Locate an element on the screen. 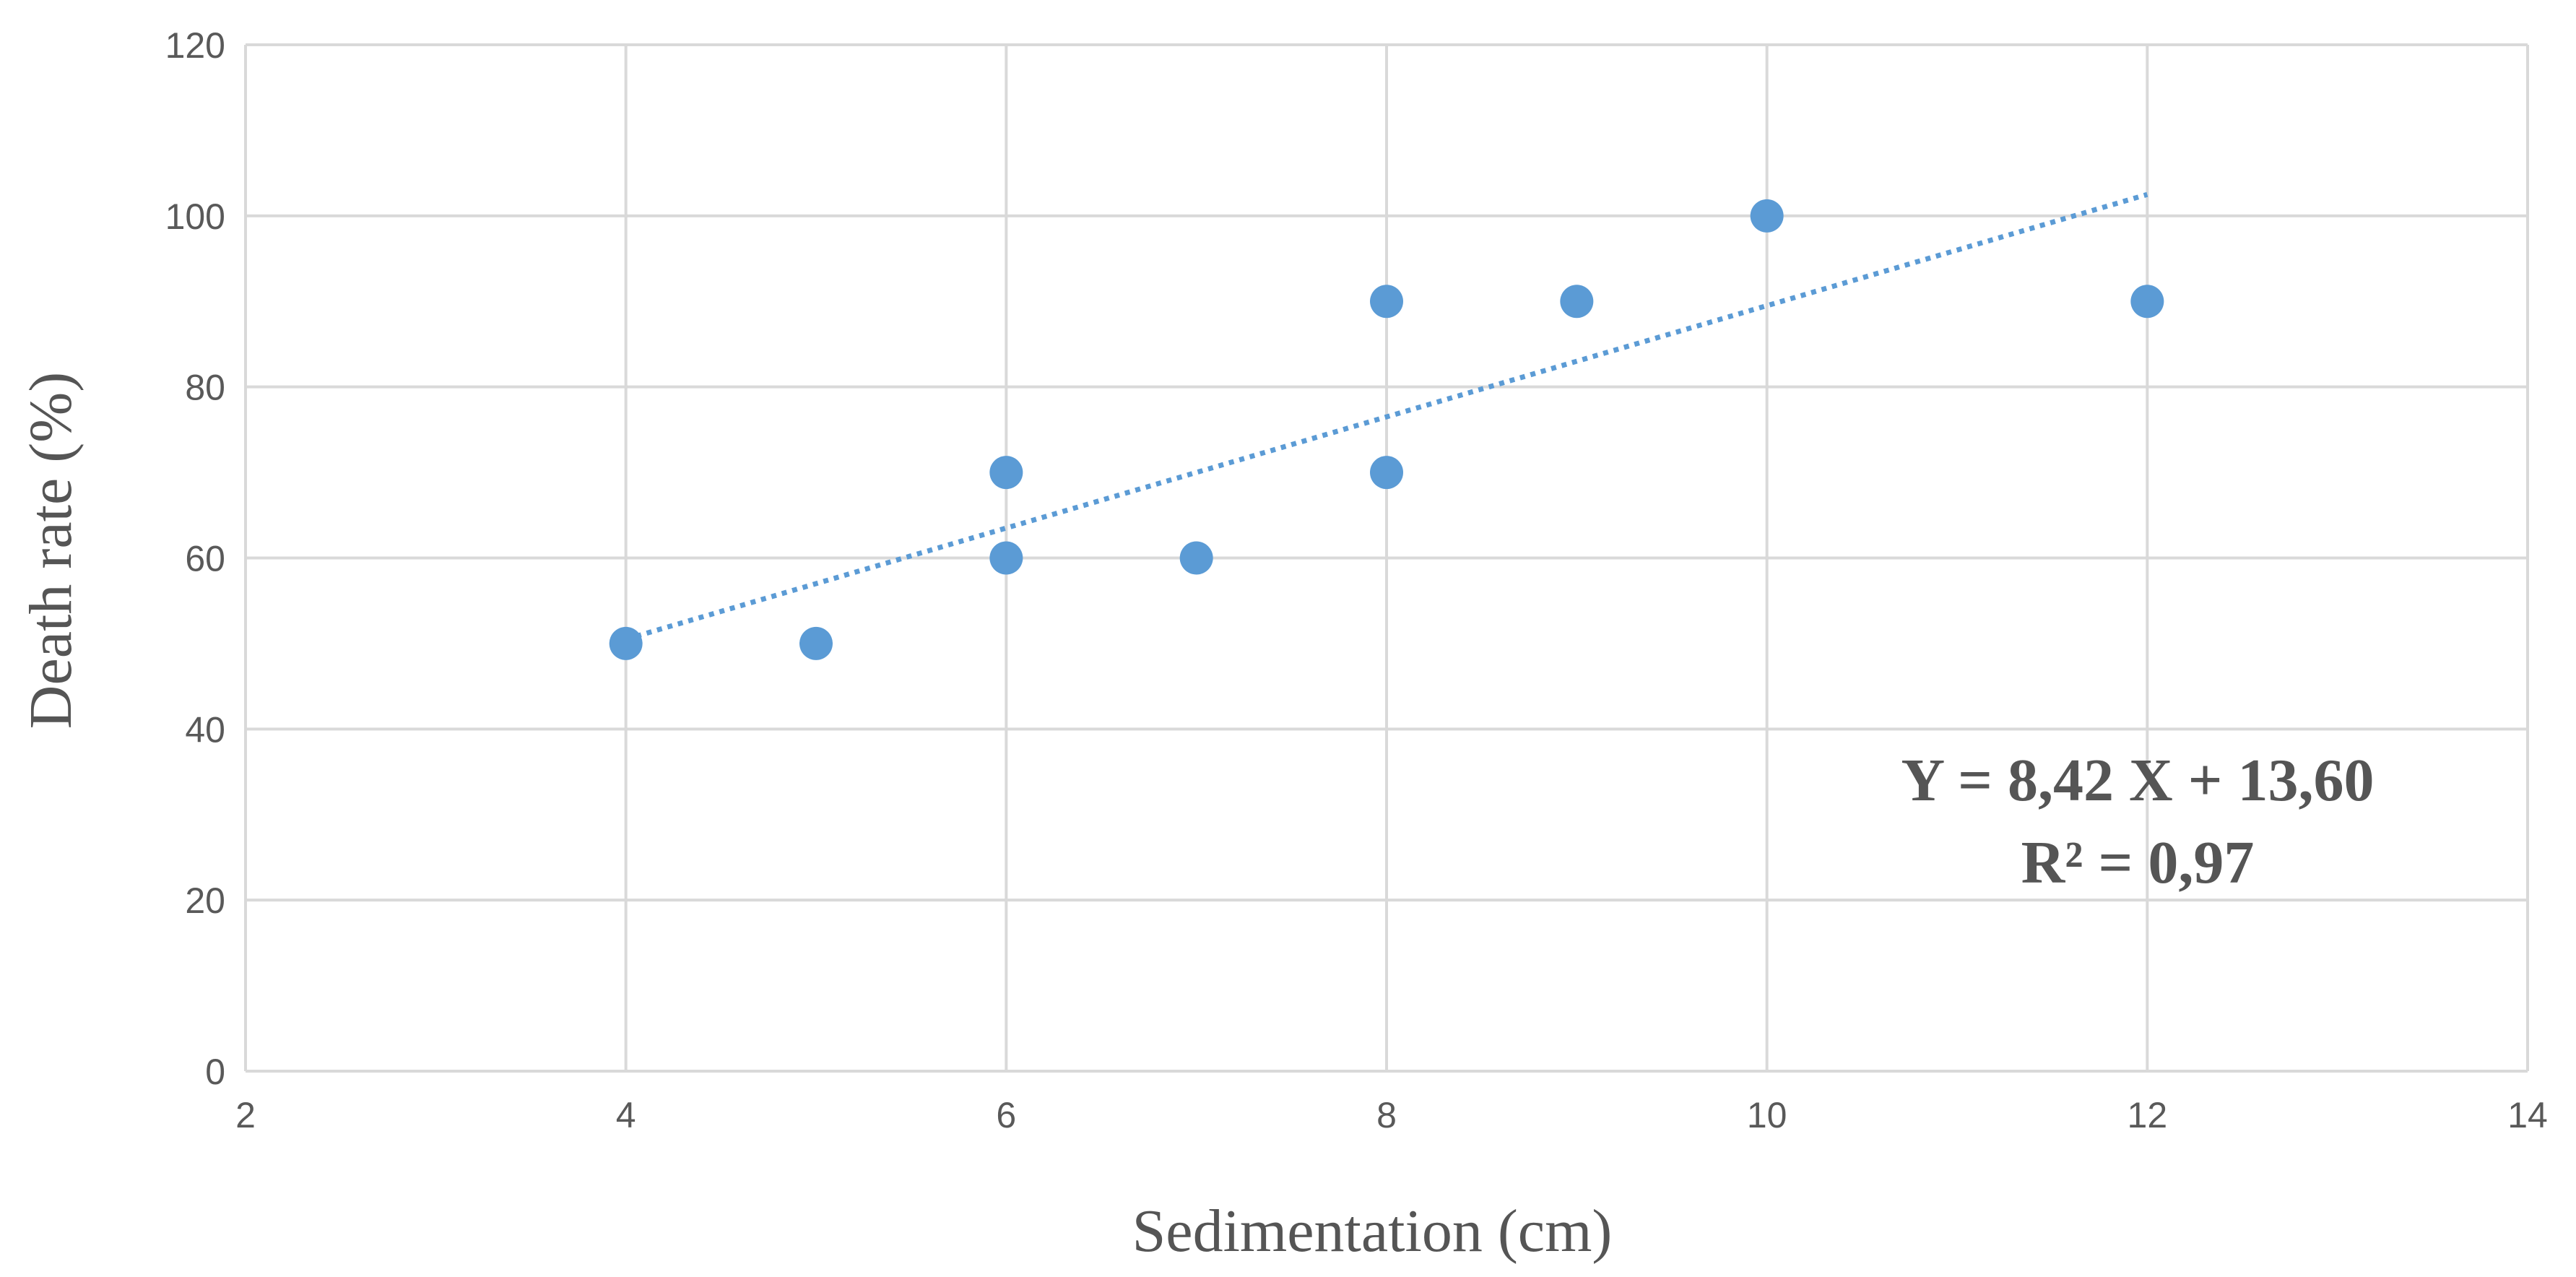 The width and height of the screenshot is (2576, 1277). trendline-equation: Y = 8,42 X + 13,60 is located at coordinates (2138, 780).